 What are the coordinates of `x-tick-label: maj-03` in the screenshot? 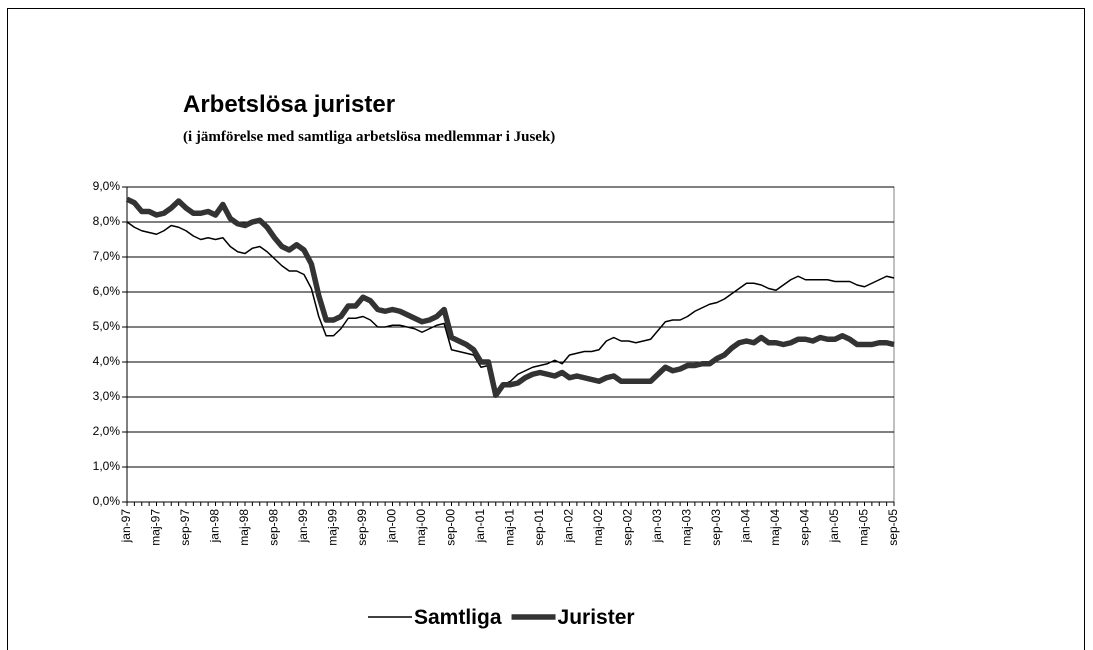 It's located at (687, 527).